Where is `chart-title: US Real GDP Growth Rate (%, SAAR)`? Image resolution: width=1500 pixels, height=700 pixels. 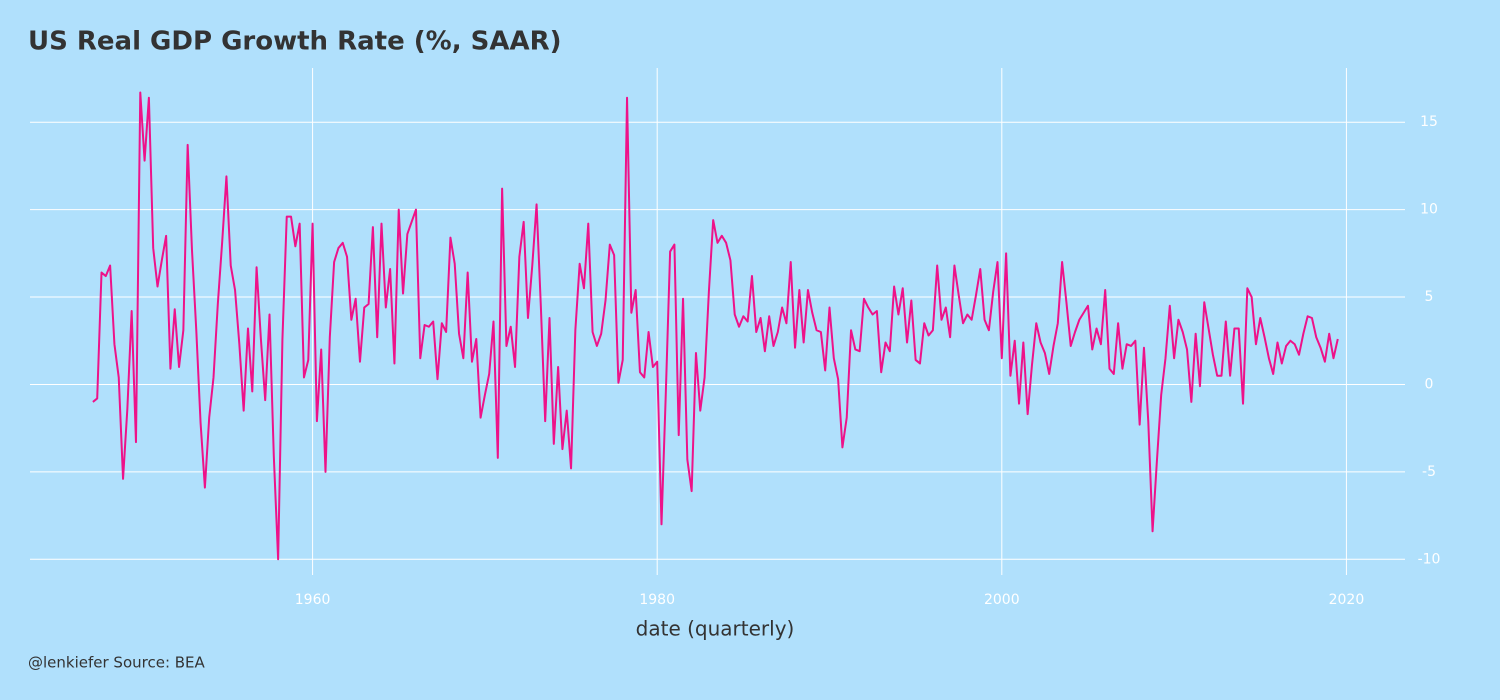
chart-title: US Real GDP Growth Rate (%, SAAR) is located at coordinates (295, 42).